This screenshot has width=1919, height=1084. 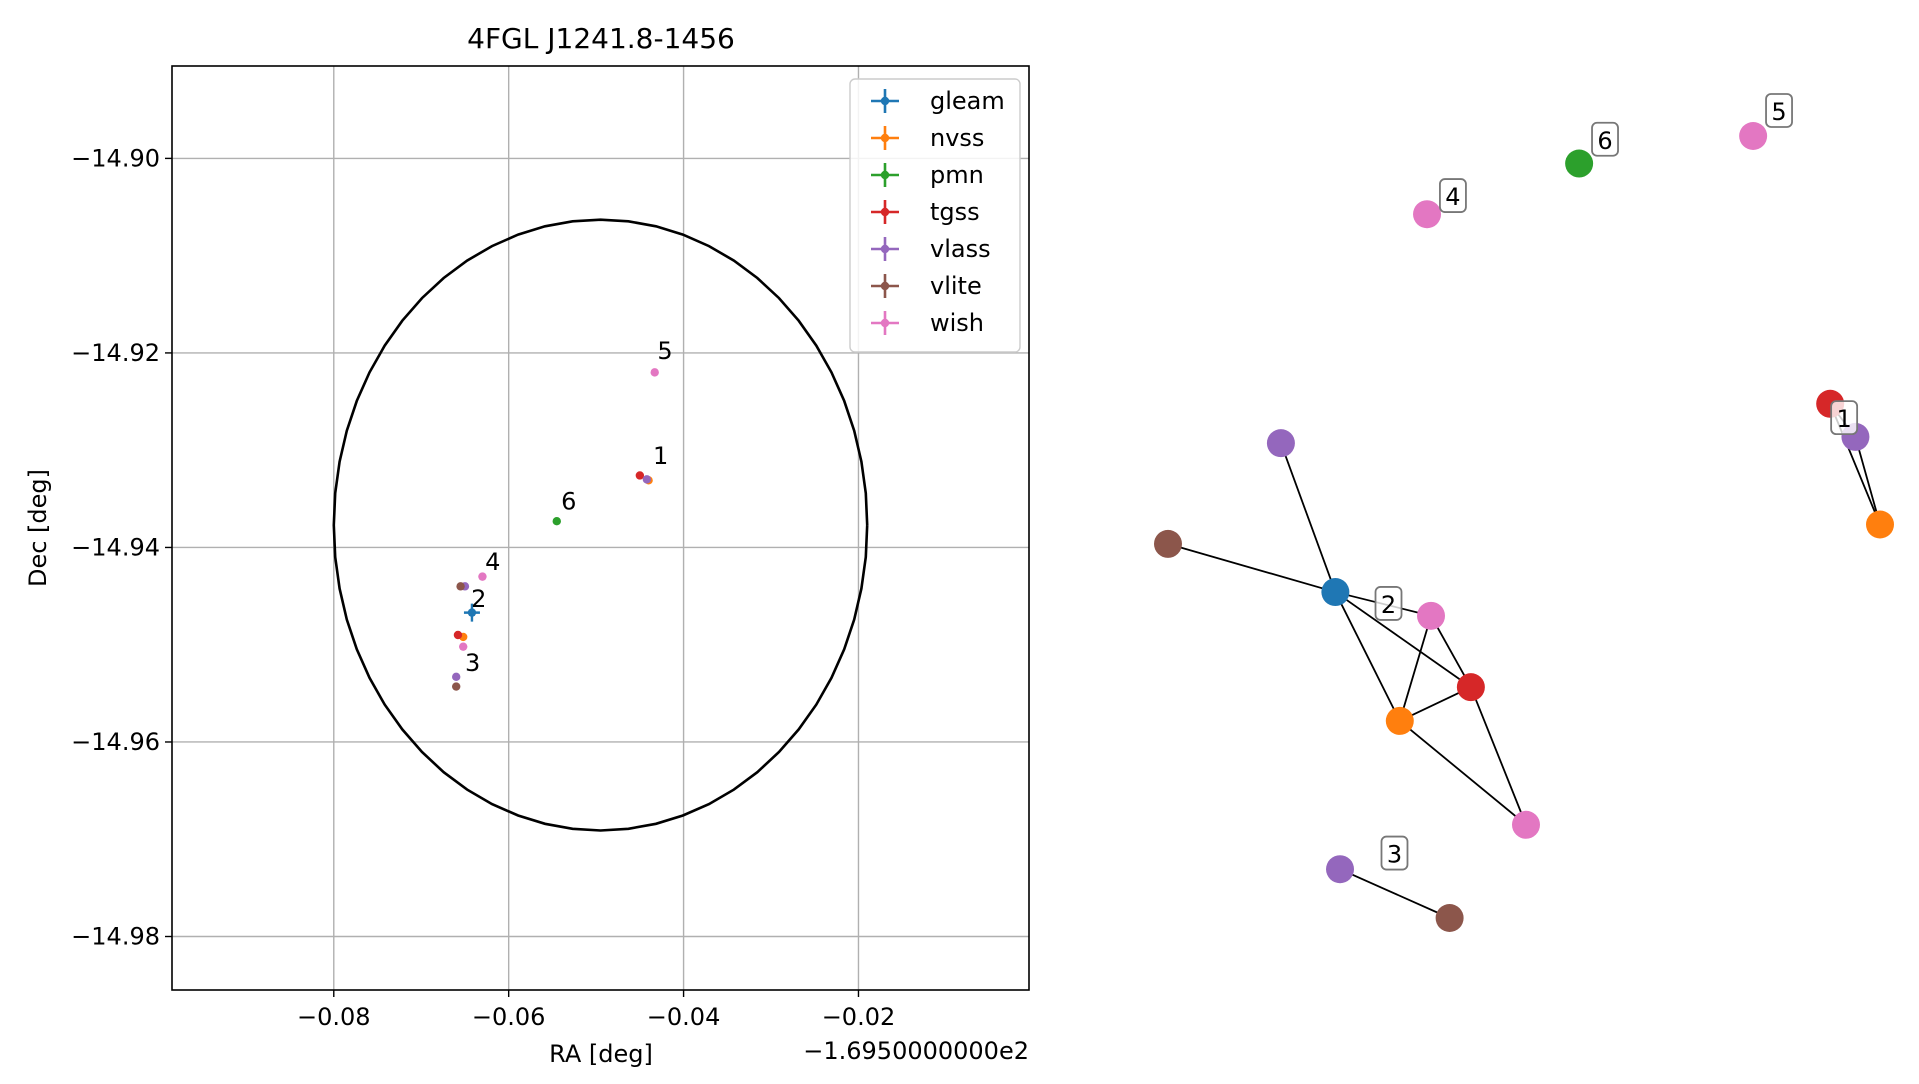 What do you see at coordinates (885, 286) in the screenshot?
I see `legend-marker-vlite` at bounding box center [885, 286].